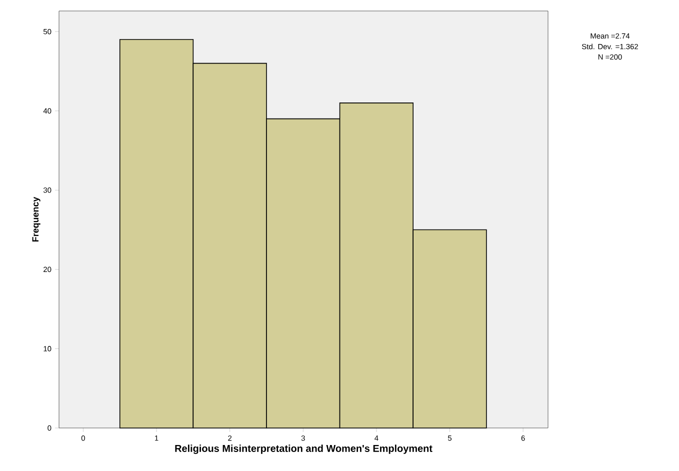  What do you see at coordinates (303, 449) in the screenshot?
I see `x-axis-title: Religious Misinterpretation and Women's Employment` at bounding box center [303, 449].